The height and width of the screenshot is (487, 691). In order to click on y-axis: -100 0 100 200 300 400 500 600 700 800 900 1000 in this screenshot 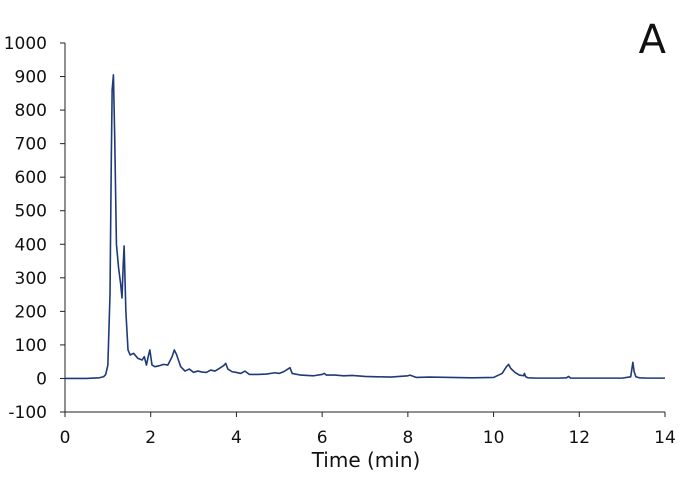, I will do `click(35, 228)`.